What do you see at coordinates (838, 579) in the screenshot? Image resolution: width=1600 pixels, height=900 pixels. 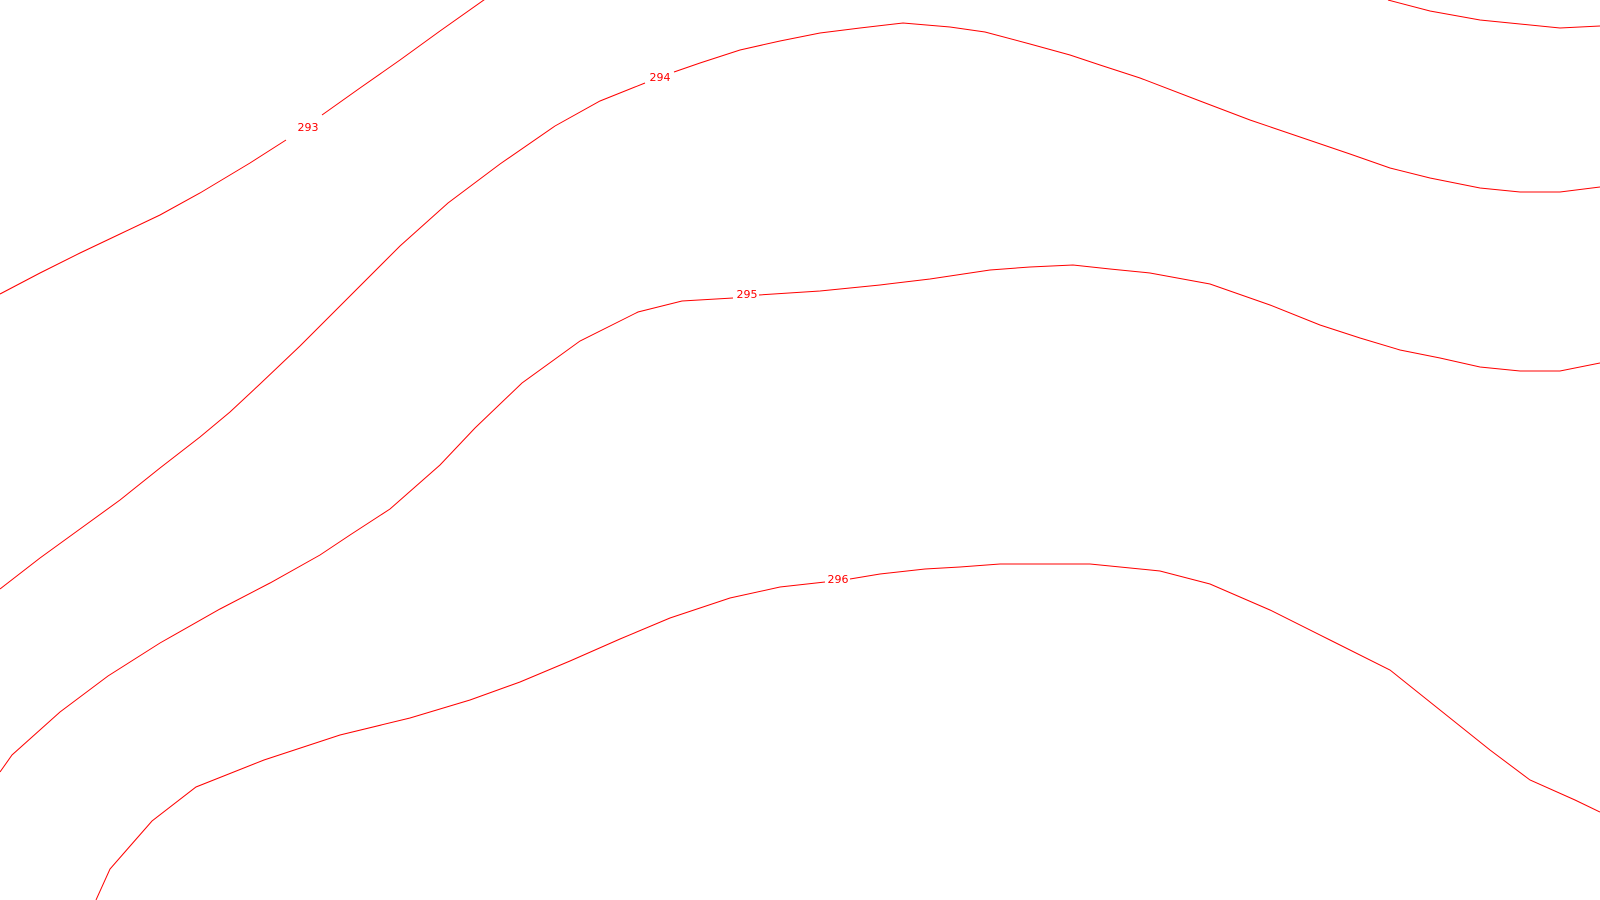 I see `contour-label-296: 296` at bounding box center [838, 579].